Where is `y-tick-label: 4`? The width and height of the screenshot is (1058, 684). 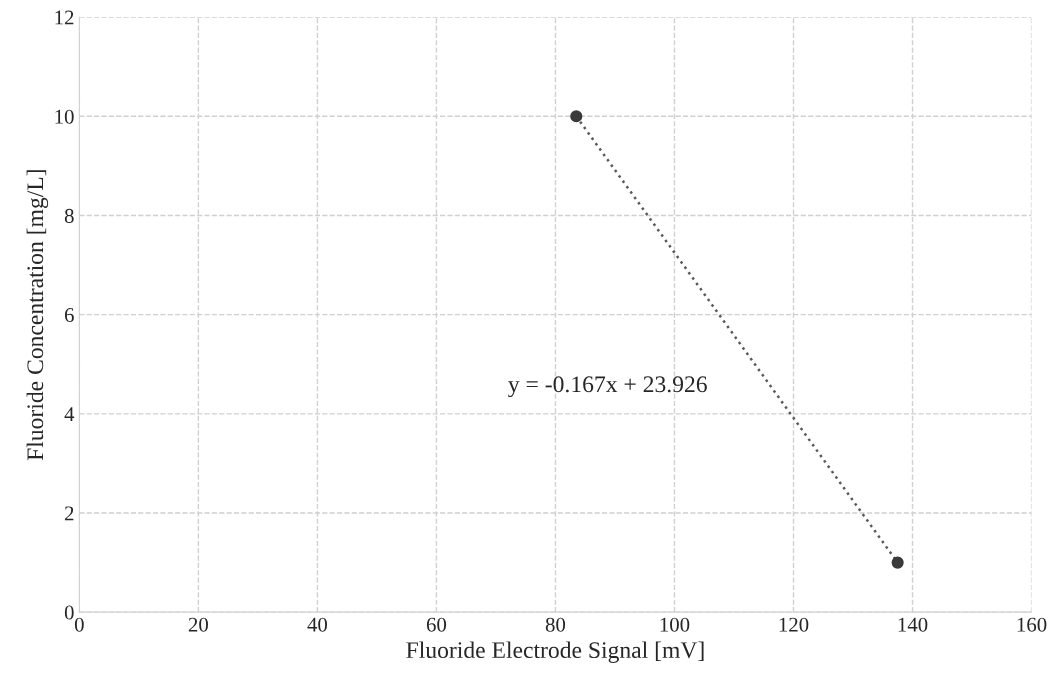
y-tick-label: 4 is located at coordinates (69, 414).